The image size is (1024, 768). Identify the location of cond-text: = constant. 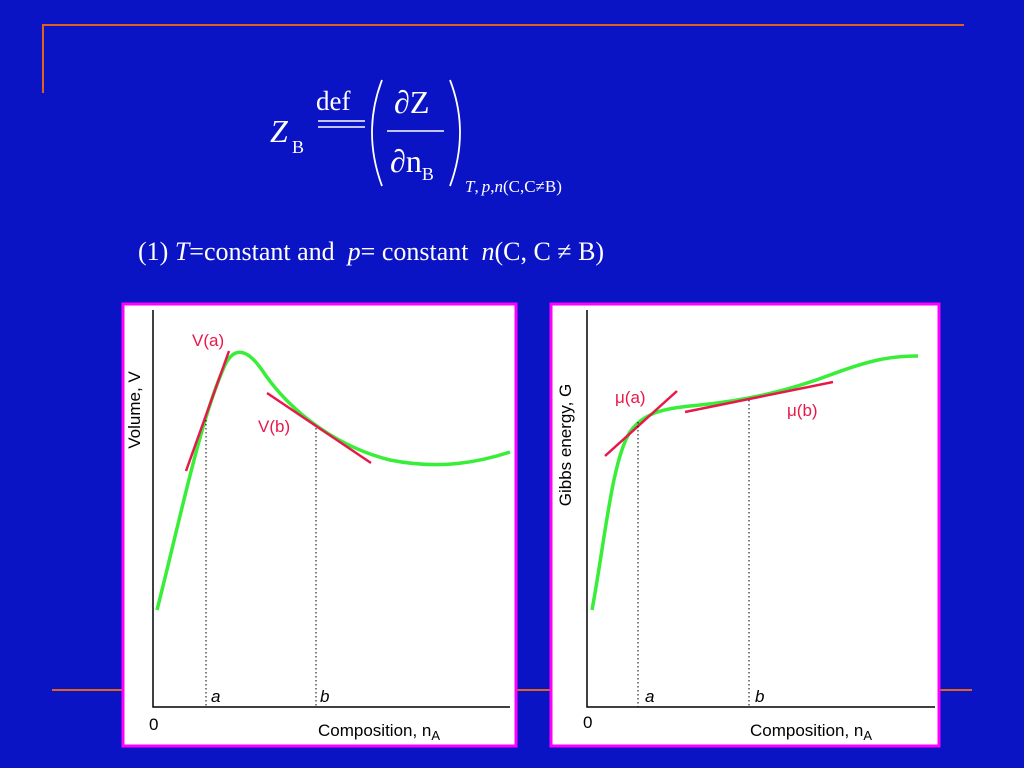
(421, 251).